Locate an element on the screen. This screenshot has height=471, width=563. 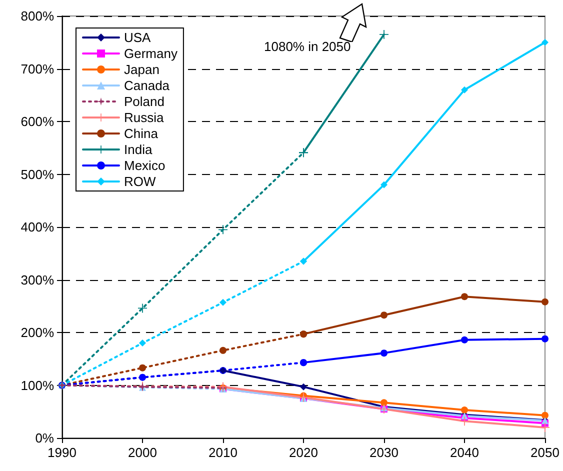
y-tick-label: 600% is located at coordinates (37, 121).